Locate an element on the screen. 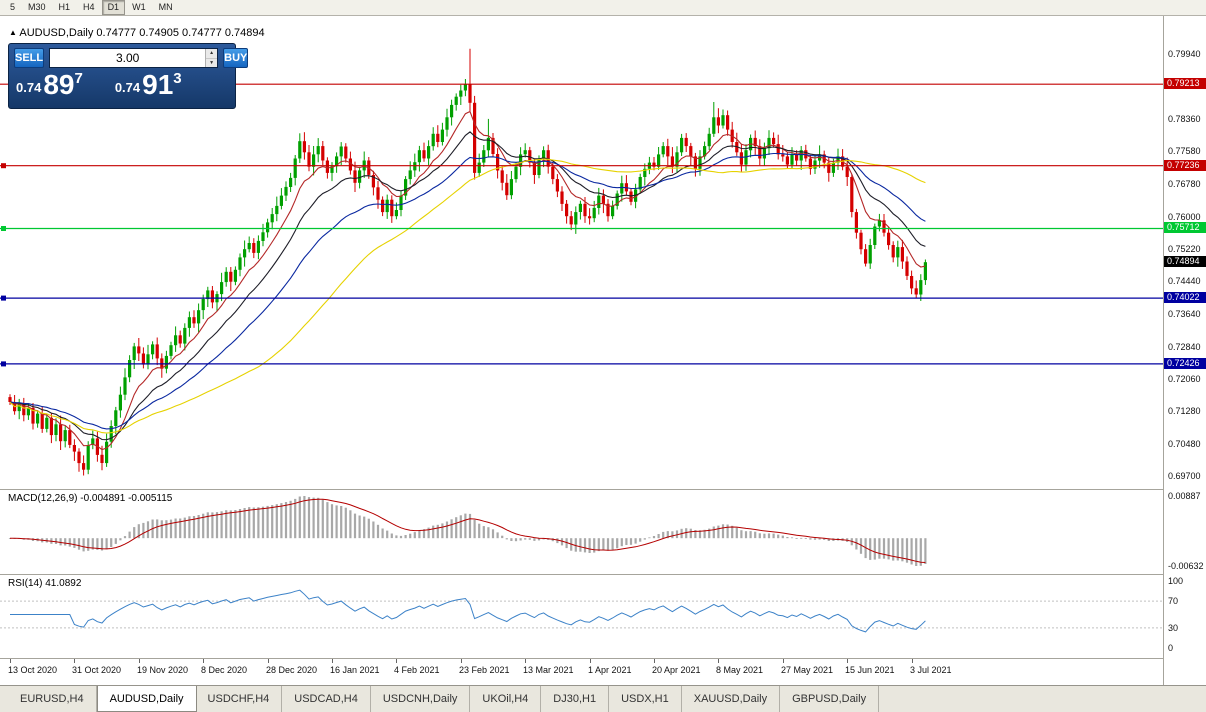 The height and width of the screenshot is (712, 1206). macd-signal-line is located at coordinates (467, 530).